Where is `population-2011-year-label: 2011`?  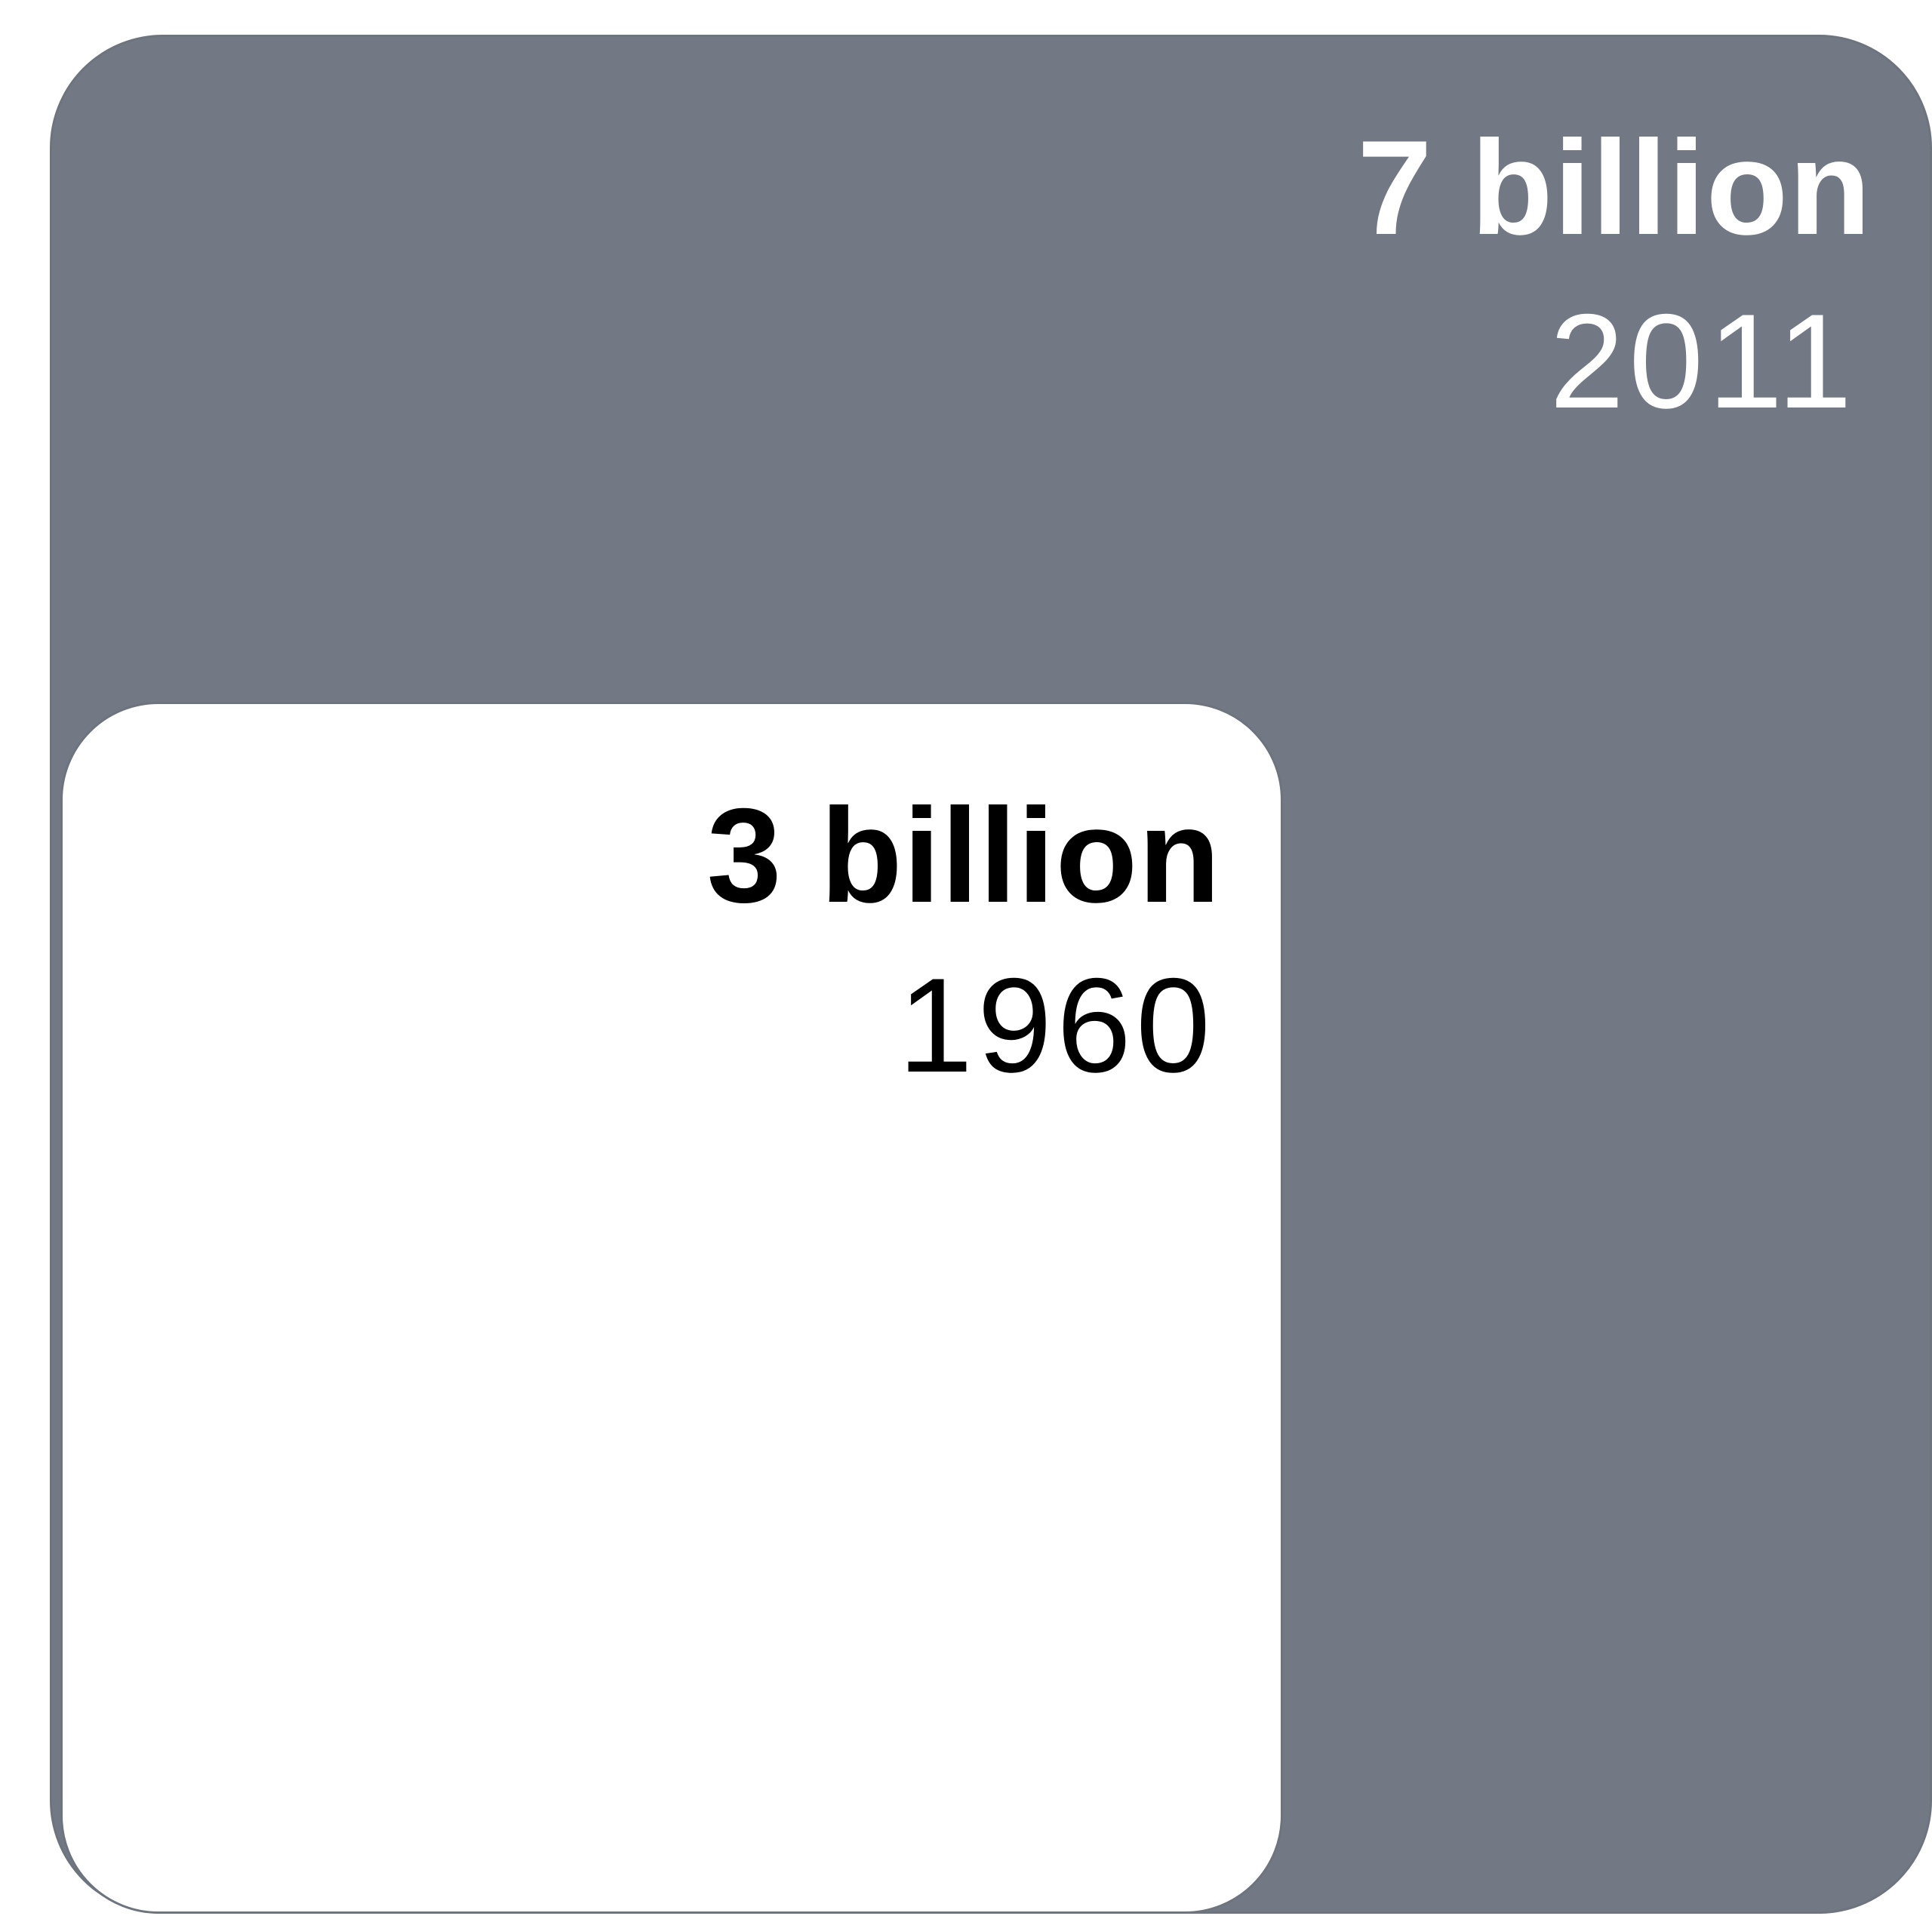
population-2011-year-label: 2011 is located at coordinates (1703, 361).